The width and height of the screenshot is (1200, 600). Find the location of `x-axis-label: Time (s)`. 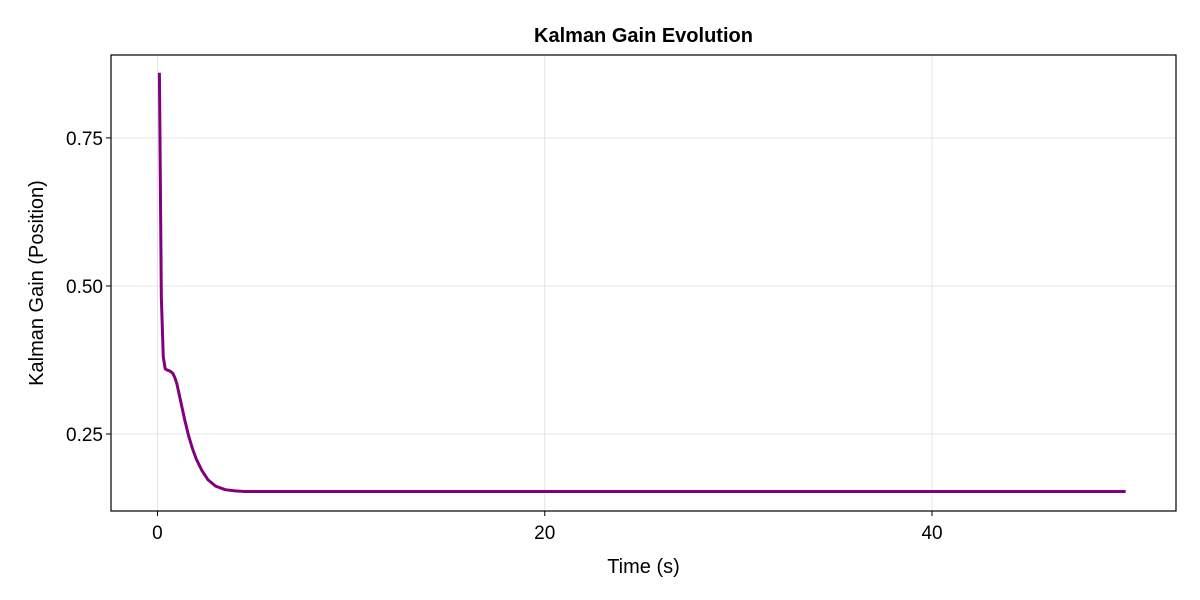

x-axis-label: Time (s) is located at coordinates (643, 567).